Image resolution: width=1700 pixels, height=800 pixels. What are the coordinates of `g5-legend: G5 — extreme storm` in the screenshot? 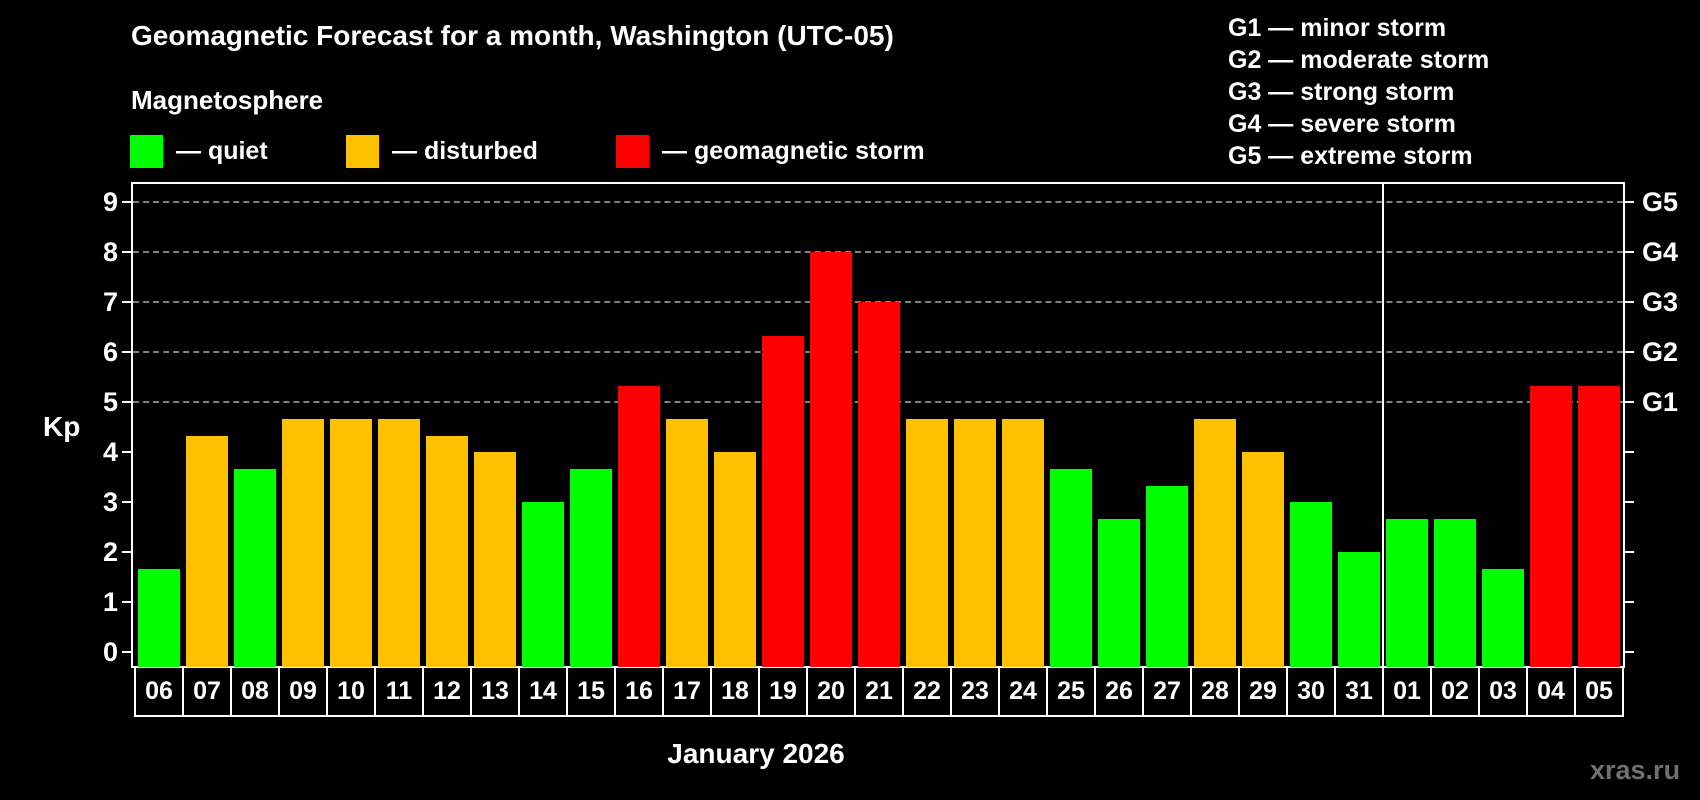 It's located at (1350, 156).